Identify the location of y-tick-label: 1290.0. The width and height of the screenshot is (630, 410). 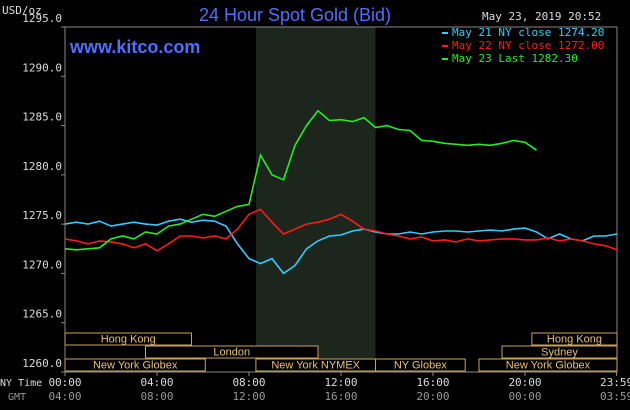
(42, 67).